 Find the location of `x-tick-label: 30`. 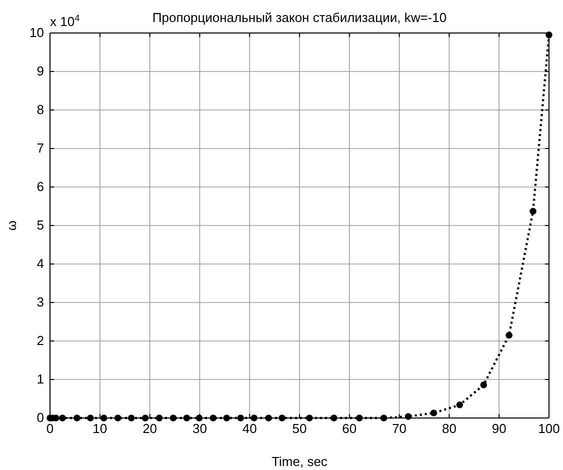

x-tick-label: 30 is located at coordinates (199, 428).